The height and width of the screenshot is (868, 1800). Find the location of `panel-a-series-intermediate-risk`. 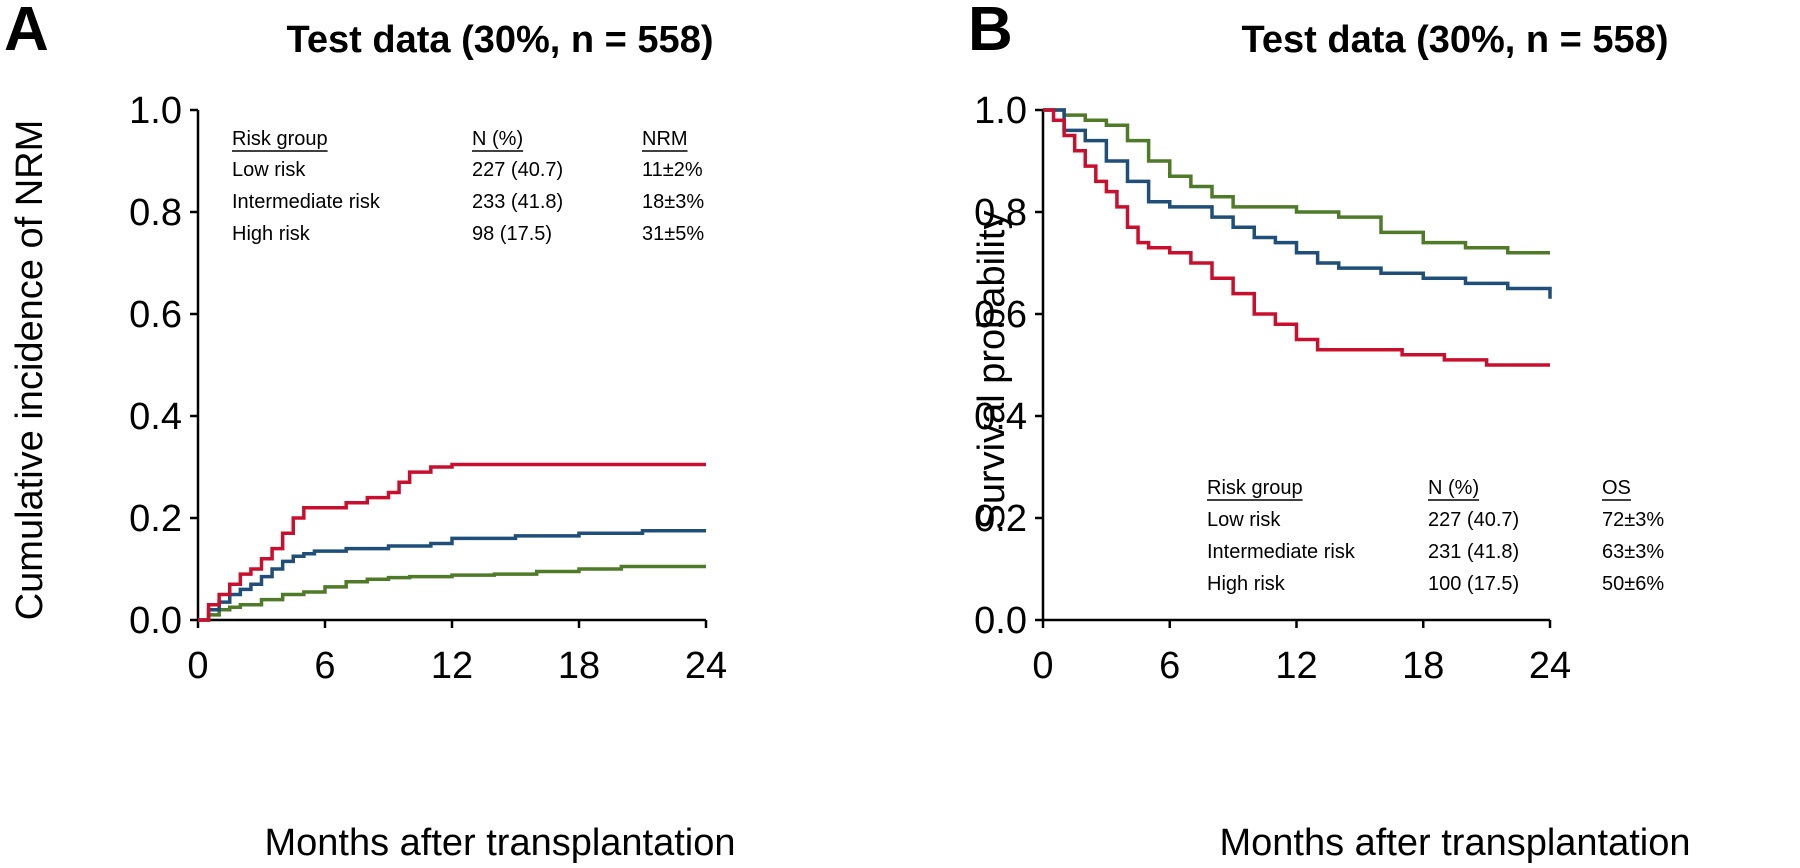

panel-a-series-intermediate-risk is located at coordinates (452, 575).